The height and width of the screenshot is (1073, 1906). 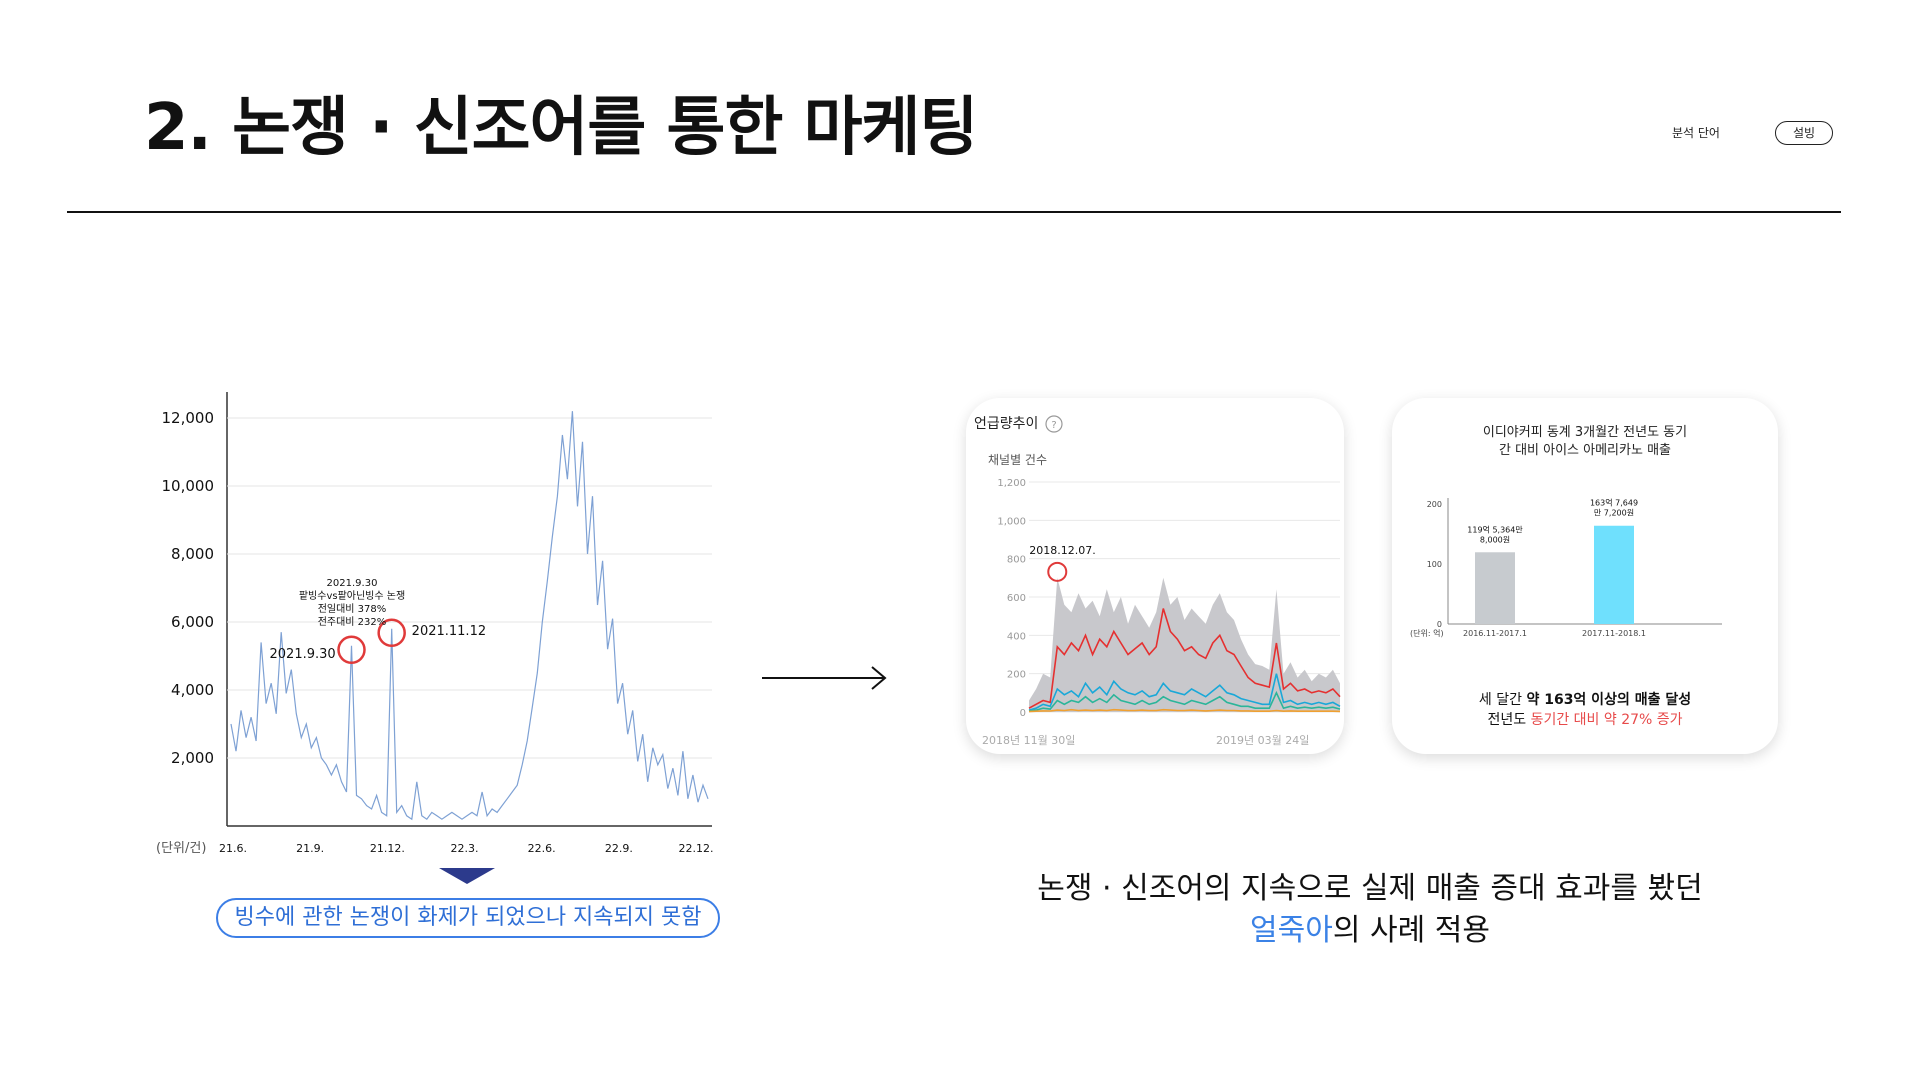 What do you see at coordinates (387, 848) in the screenshot?
I see `x-tick-label: 21.12.` at bounding box center [387, 848].